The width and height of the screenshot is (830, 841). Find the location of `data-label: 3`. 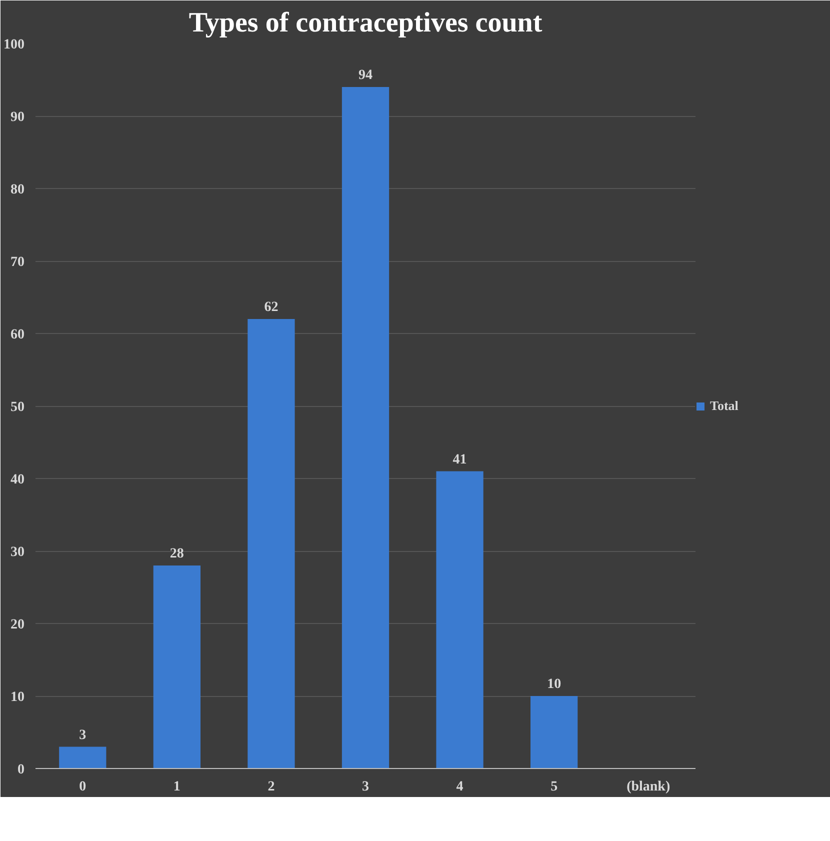

data-label: 3 is located at coordinates (82, 735).